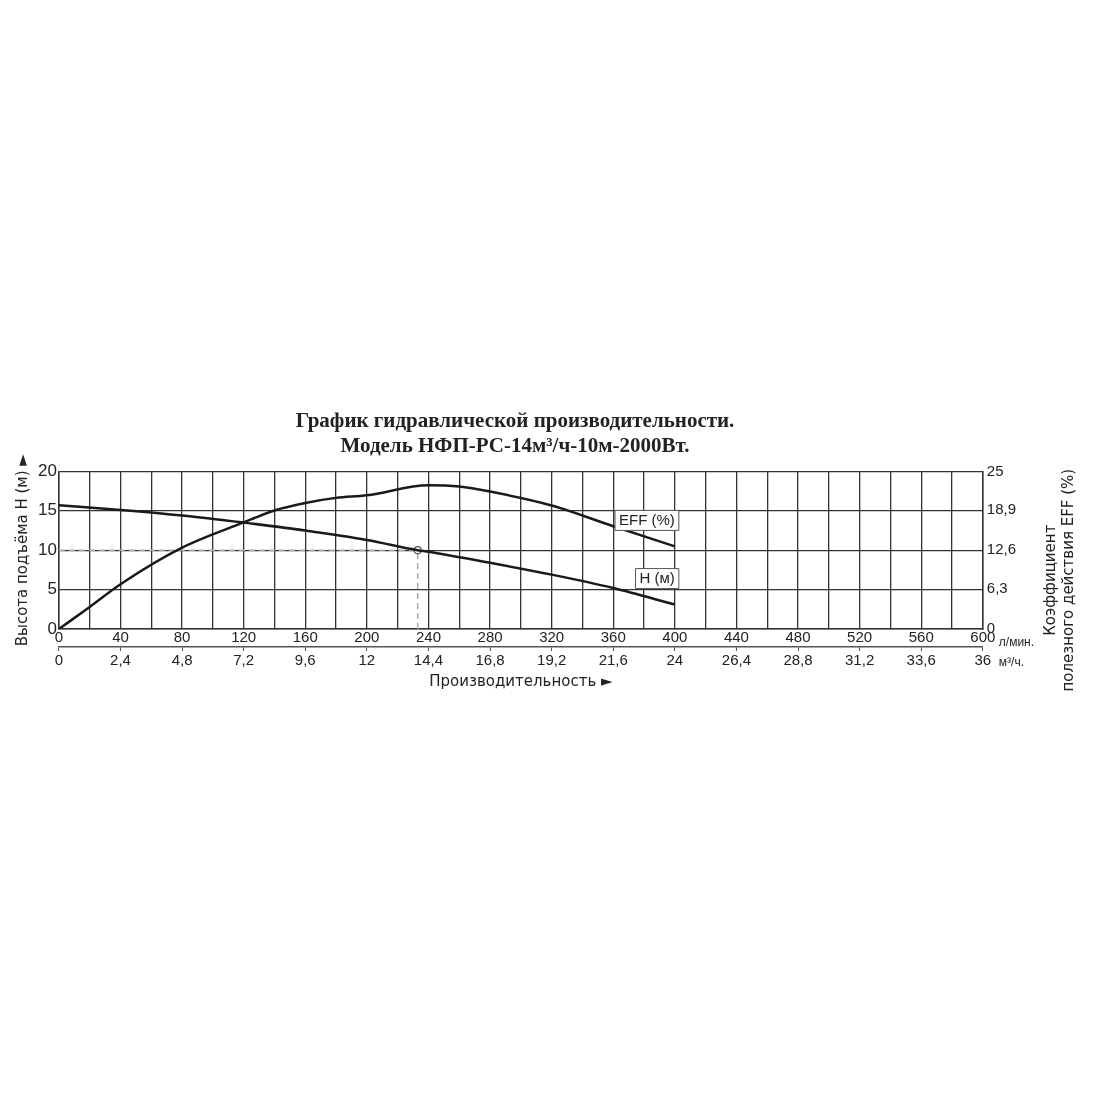  Describe the element at coordinates (997, 588) in the screenshot. I see `y2-tick-label: 6,3` at that location.